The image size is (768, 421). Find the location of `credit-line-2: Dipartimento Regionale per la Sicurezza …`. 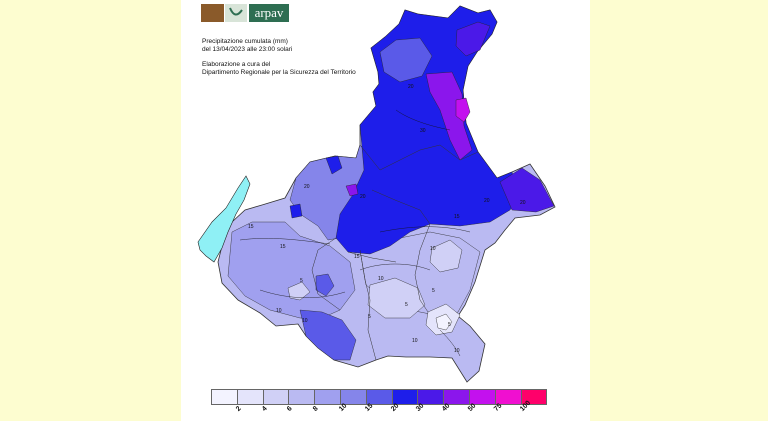

credit-line-2: Dipartimento Regionale per la Sicurezza … is located at coordinates (279, 72).